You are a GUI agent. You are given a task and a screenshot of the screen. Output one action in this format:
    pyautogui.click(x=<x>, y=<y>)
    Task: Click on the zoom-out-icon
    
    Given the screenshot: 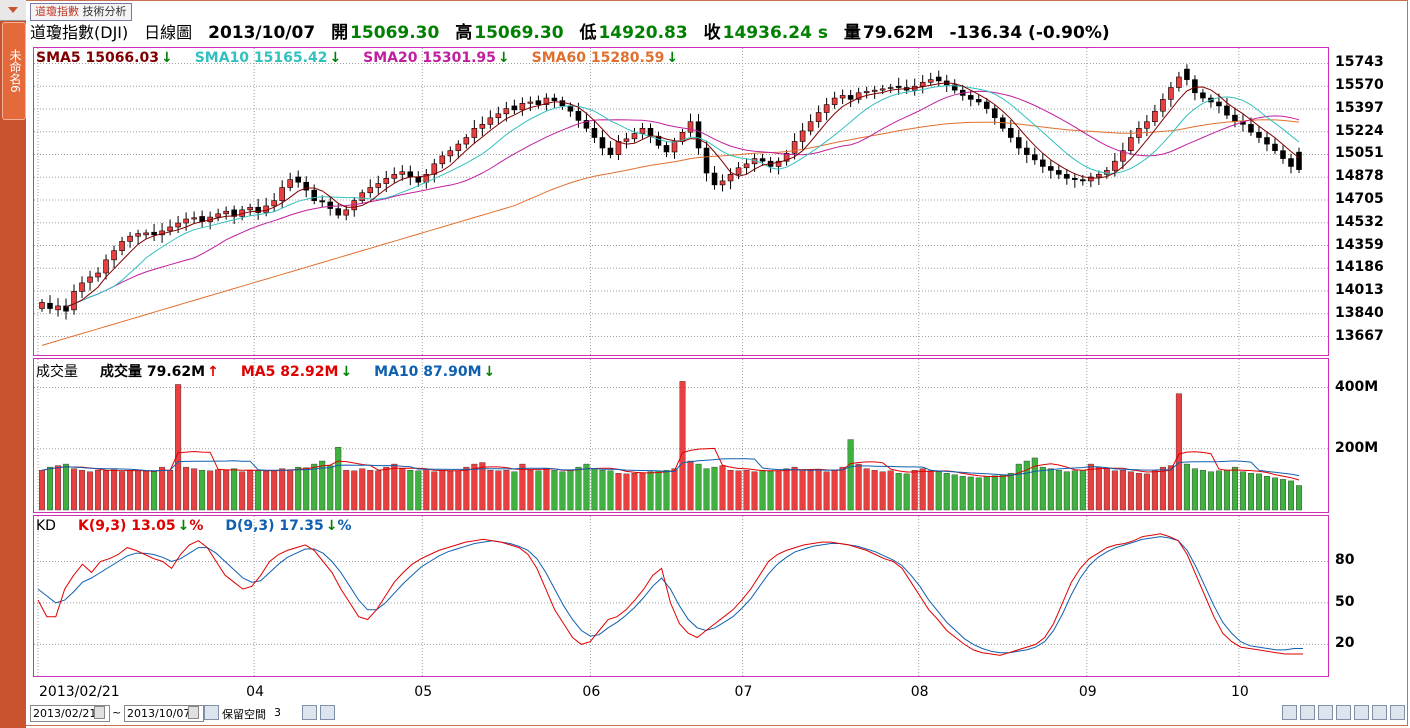 What is the action you would take?
    pyautogui.click(x=1343, y=712)
    